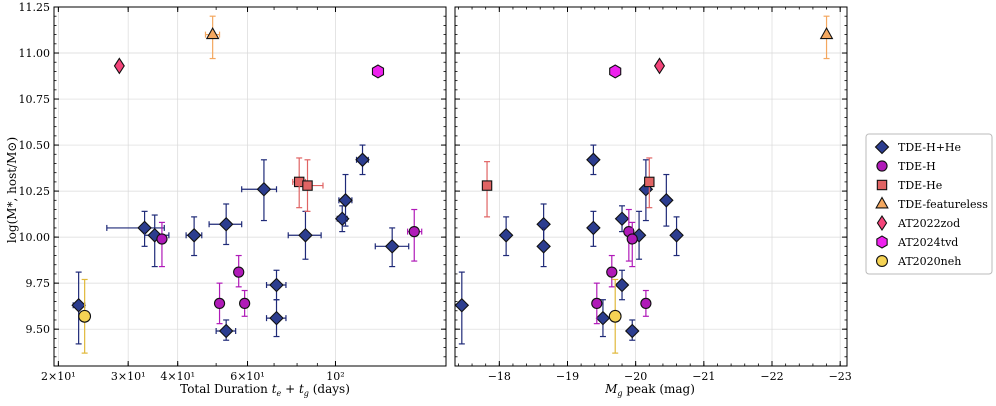 The image size is (996, 406). What do you see at coordinates (58, 376) in the screenshot?
I see `left-x-tick-label: 2×10¹` at bounding box center [58, 376].